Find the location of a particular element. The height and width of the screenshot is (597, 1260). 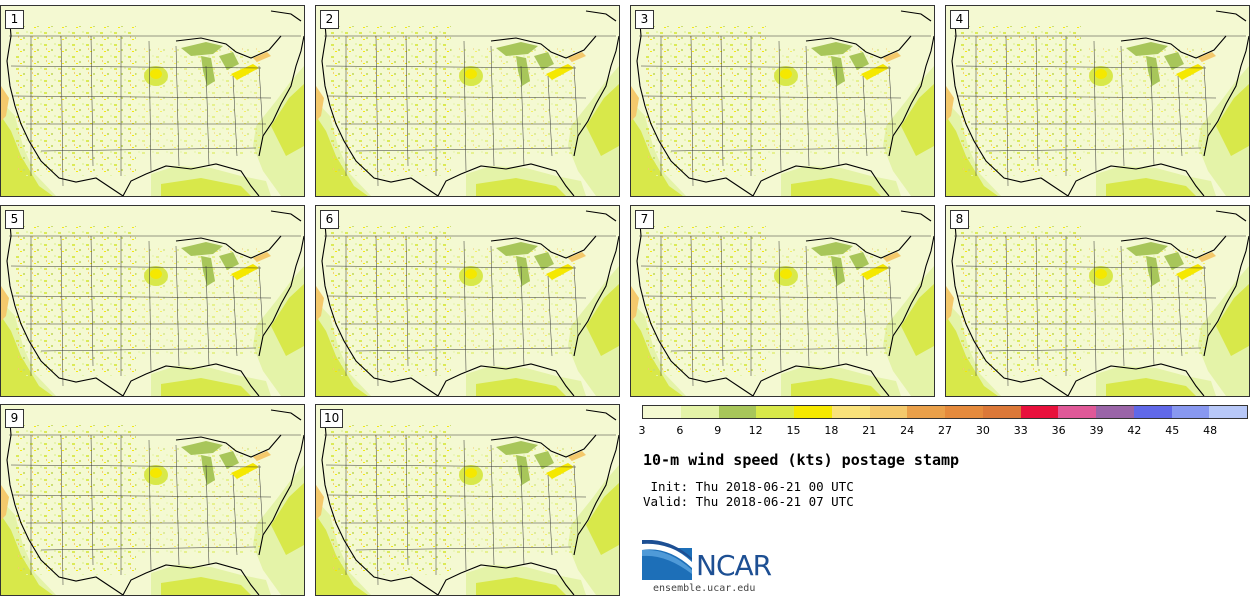

valid-time: Valid: Thu 2018-06-21 07 UTC is located at coordinates (748, 501).